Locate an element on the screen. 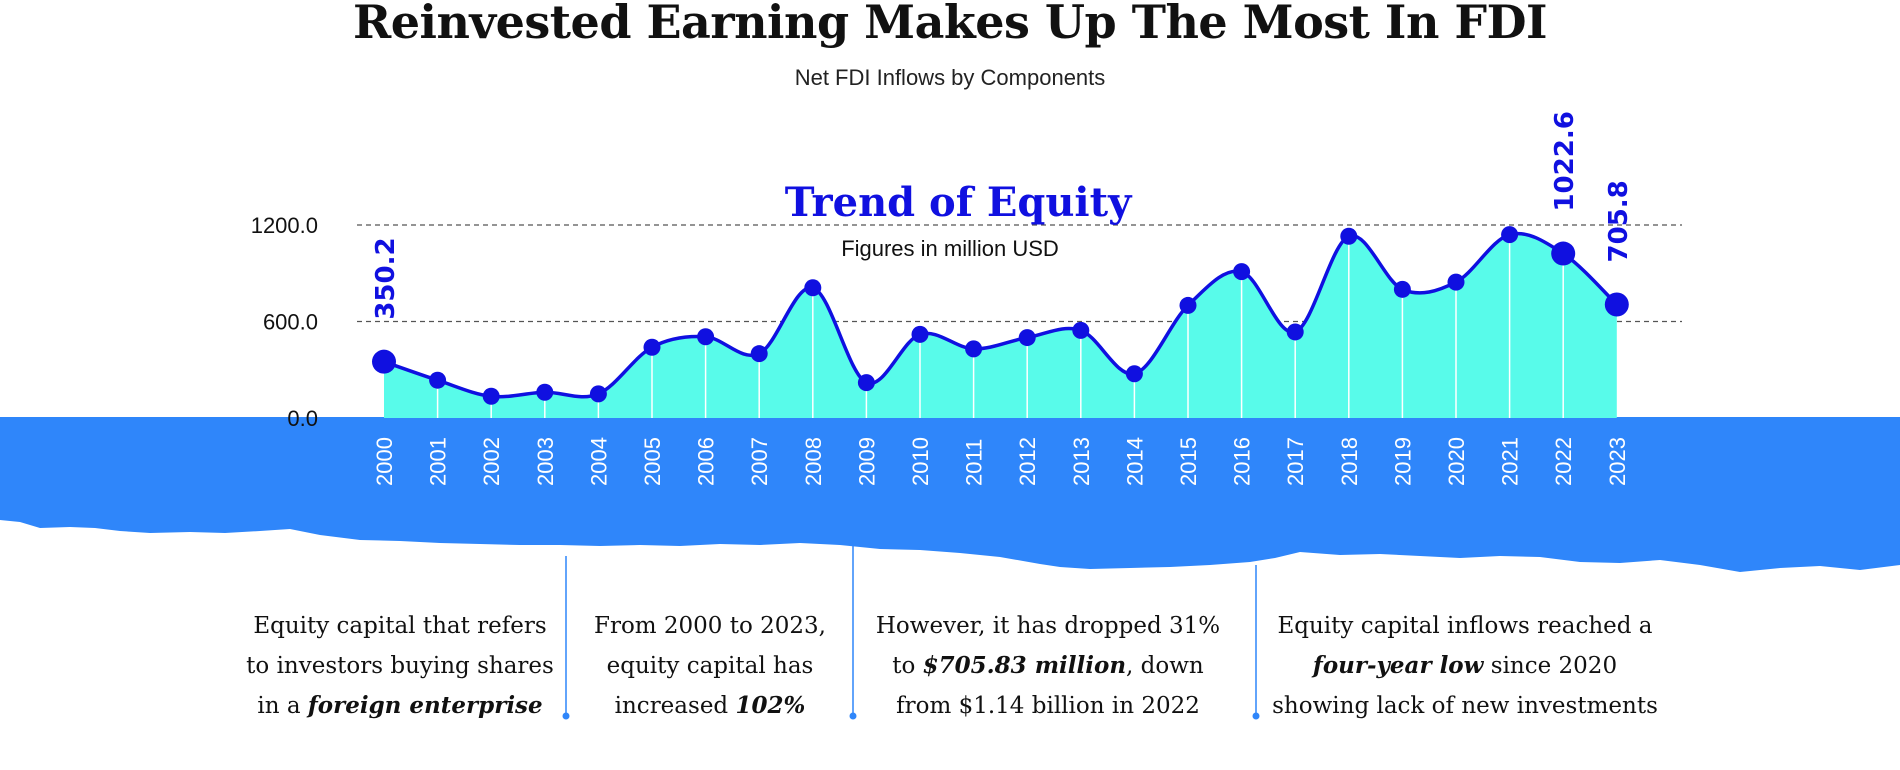  x-tick-label: 2009 is located at coordinates (866, 461).